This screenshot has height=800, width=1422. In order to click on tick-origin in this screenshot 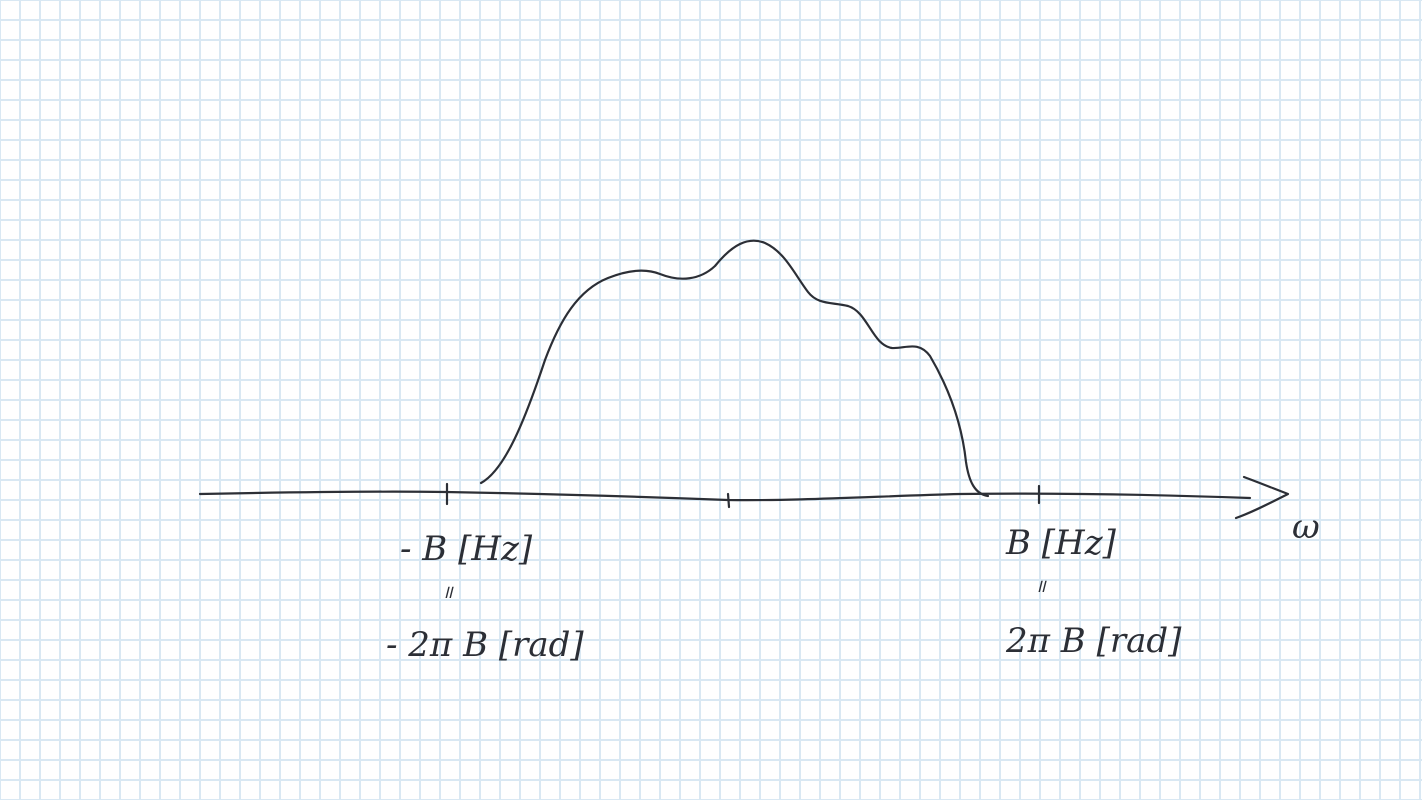, I will do `click(728, 500)`.